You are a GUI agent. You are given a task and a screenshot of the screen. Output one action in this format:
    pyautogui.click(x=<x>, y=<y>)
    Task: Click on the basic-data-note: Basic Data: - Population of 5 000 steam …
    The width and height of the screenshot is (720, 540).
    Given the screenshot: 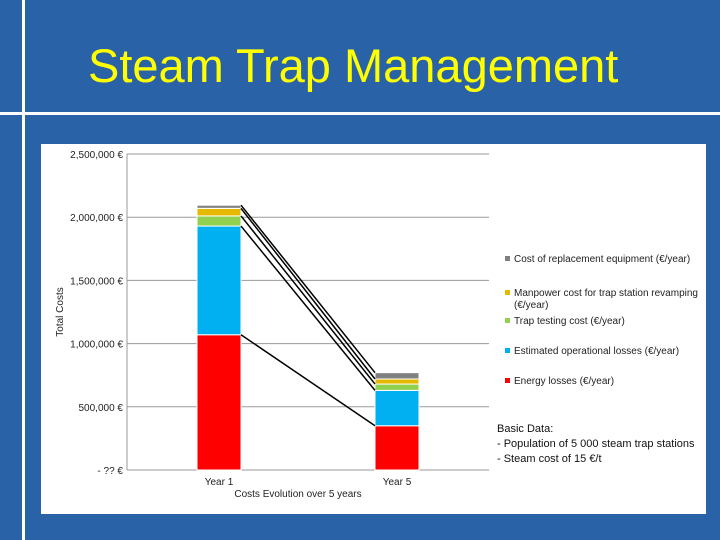 What is the action you would take?
    pyautogui.click(x=596, y=444)
    